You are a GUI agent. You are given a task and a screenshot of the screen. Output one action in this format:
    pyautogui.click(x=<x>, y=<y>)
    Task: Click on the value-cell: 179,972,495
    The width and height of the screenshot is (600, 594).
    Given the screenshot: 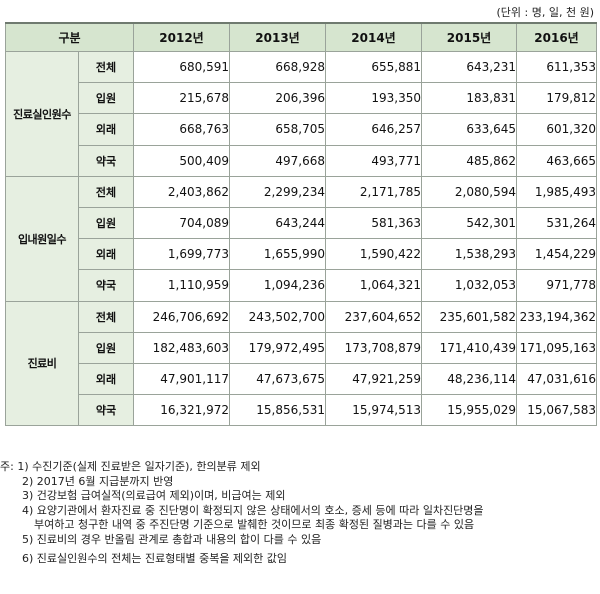 What is the action you would take?
    pyautogui.click(x=277, y=347)
    